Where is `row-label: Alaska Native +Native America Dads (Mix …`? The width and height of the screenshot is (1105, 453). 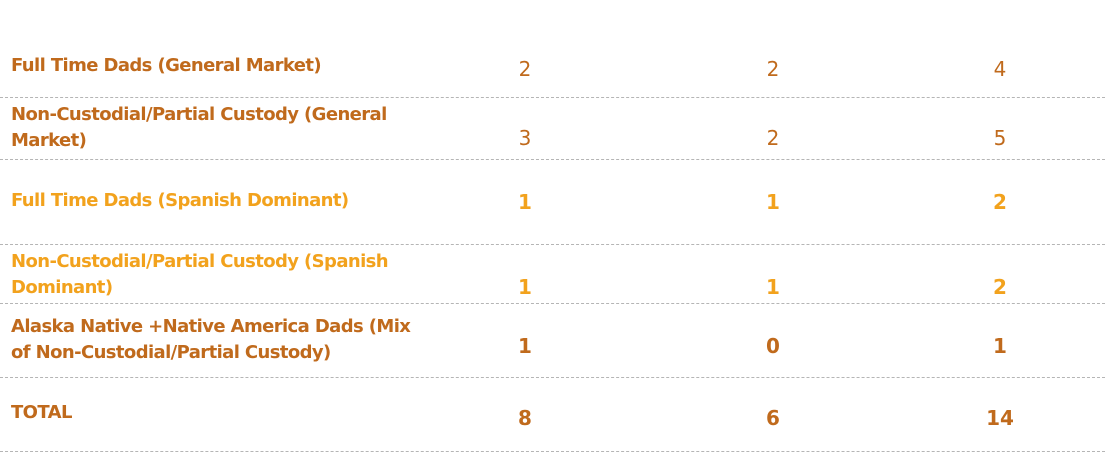 row-label: Alaska Native +Native America Dads (Mix … is located at coordinates (211, 339).